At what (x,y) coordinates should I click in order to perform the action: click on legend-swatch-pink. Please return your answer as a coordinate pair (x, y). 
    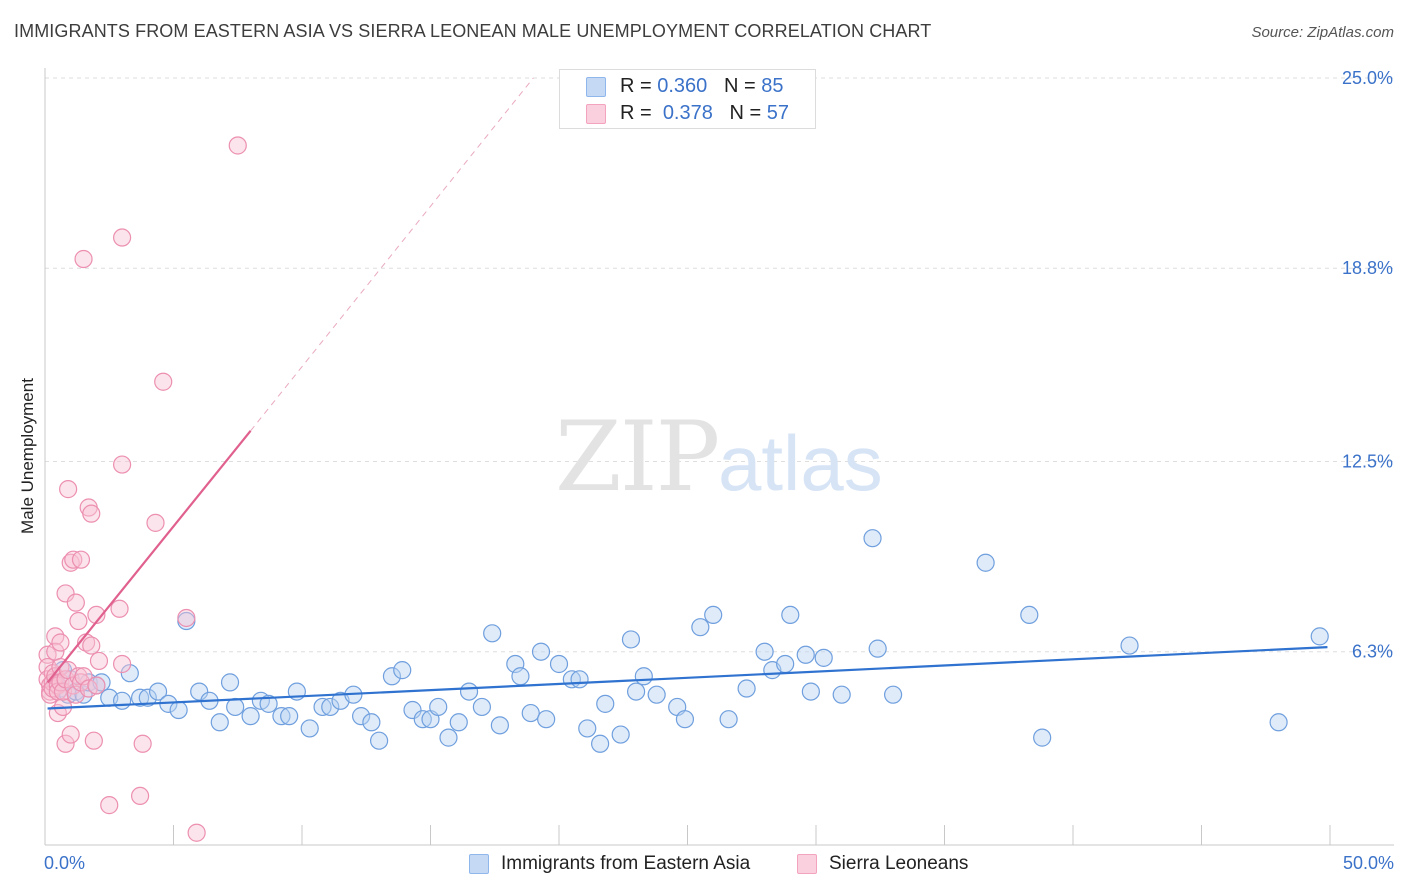
    Looking at the image, I should click on (596, 114).